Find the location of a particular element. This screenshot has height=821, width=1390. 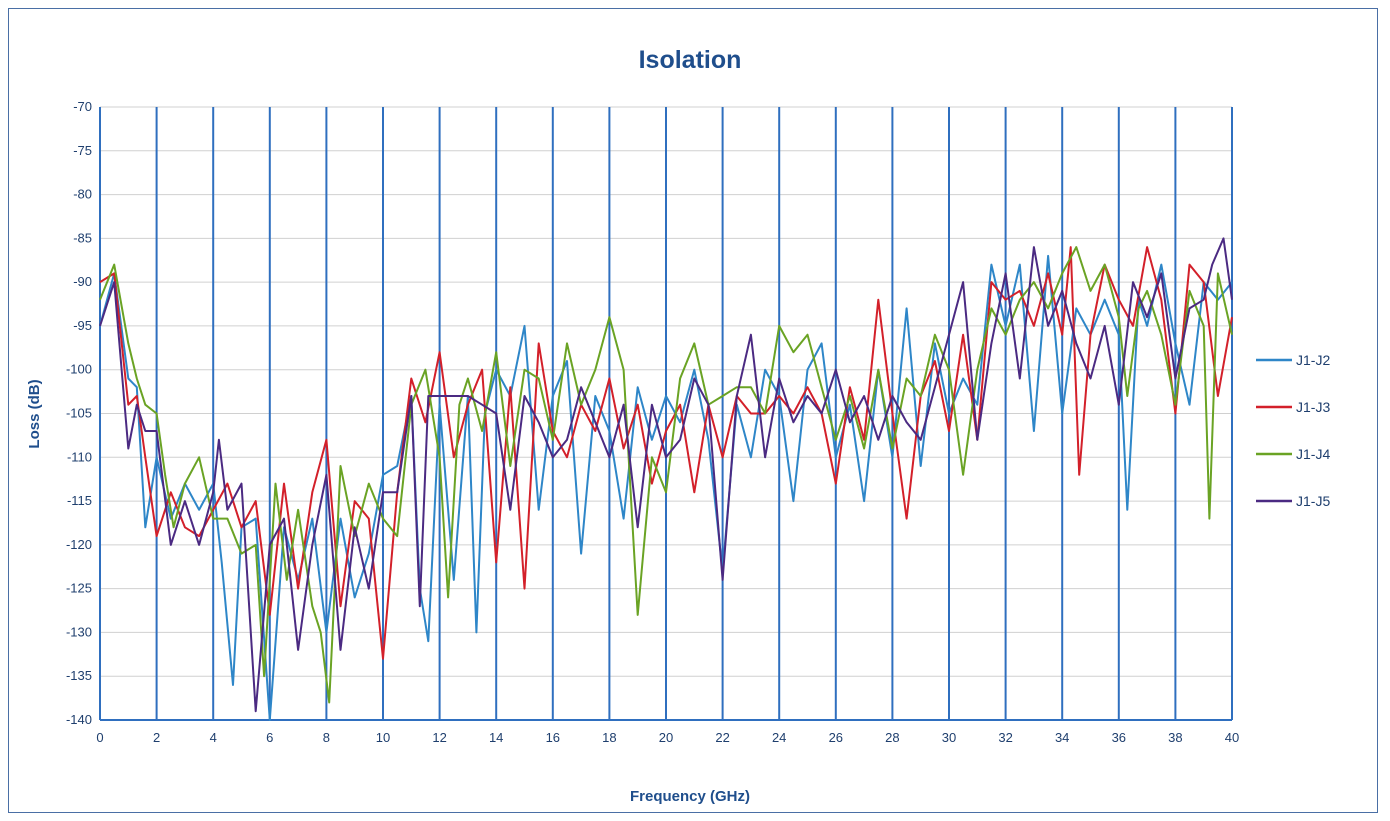

y-tick-label: -95 is located at coordinates (82, 325).